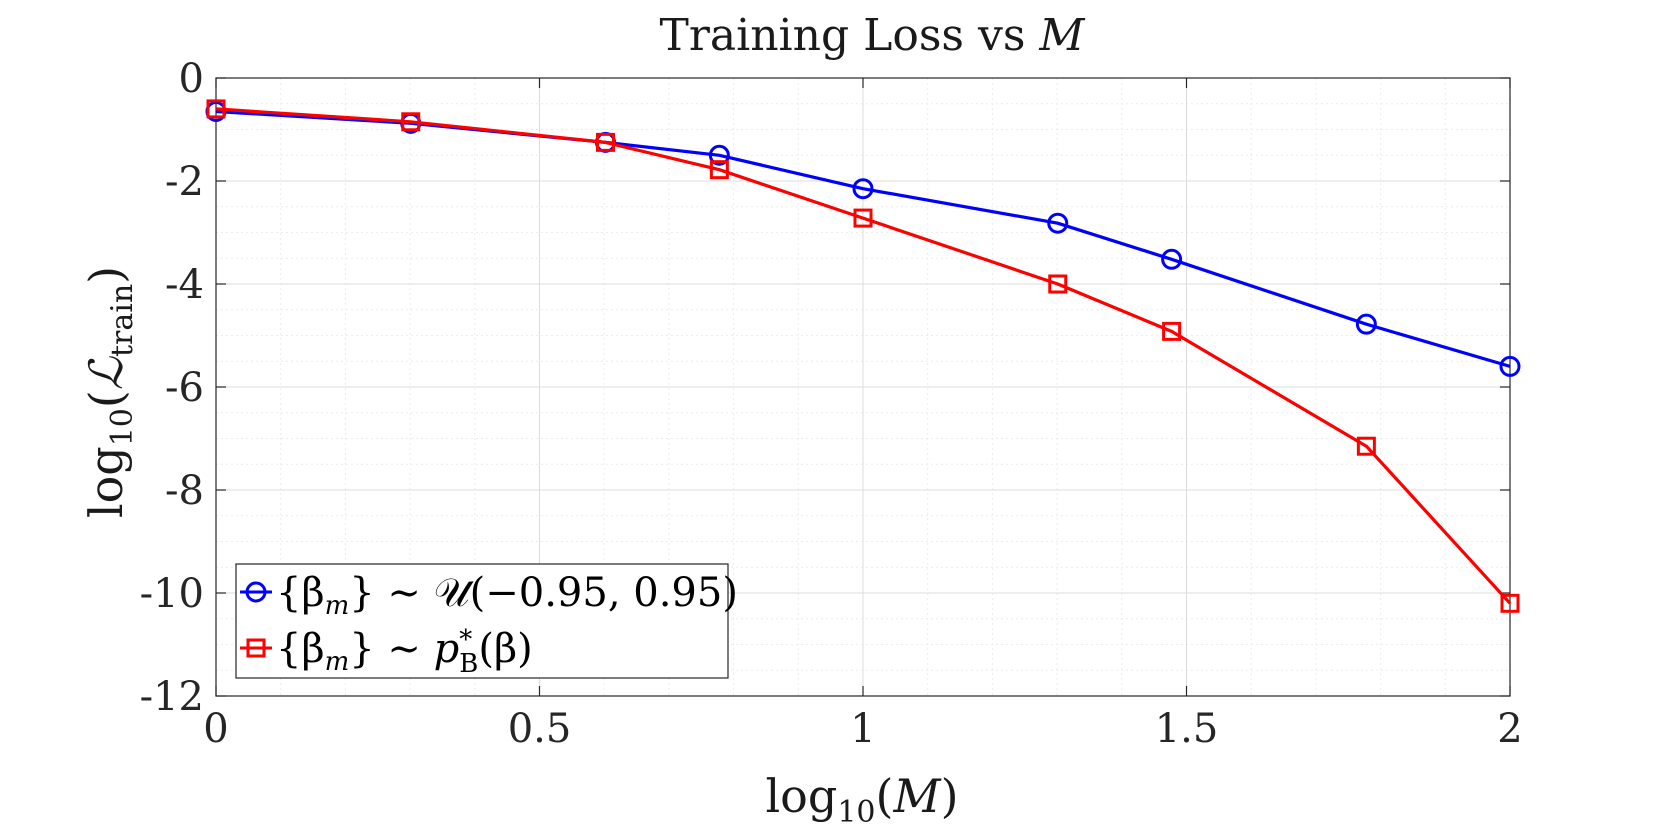 The width and height of the screenshot is (1661, 830). Describe the element at coordinates (184, 285) in the screenshot. I see `y-tick-label: -4` at that location.